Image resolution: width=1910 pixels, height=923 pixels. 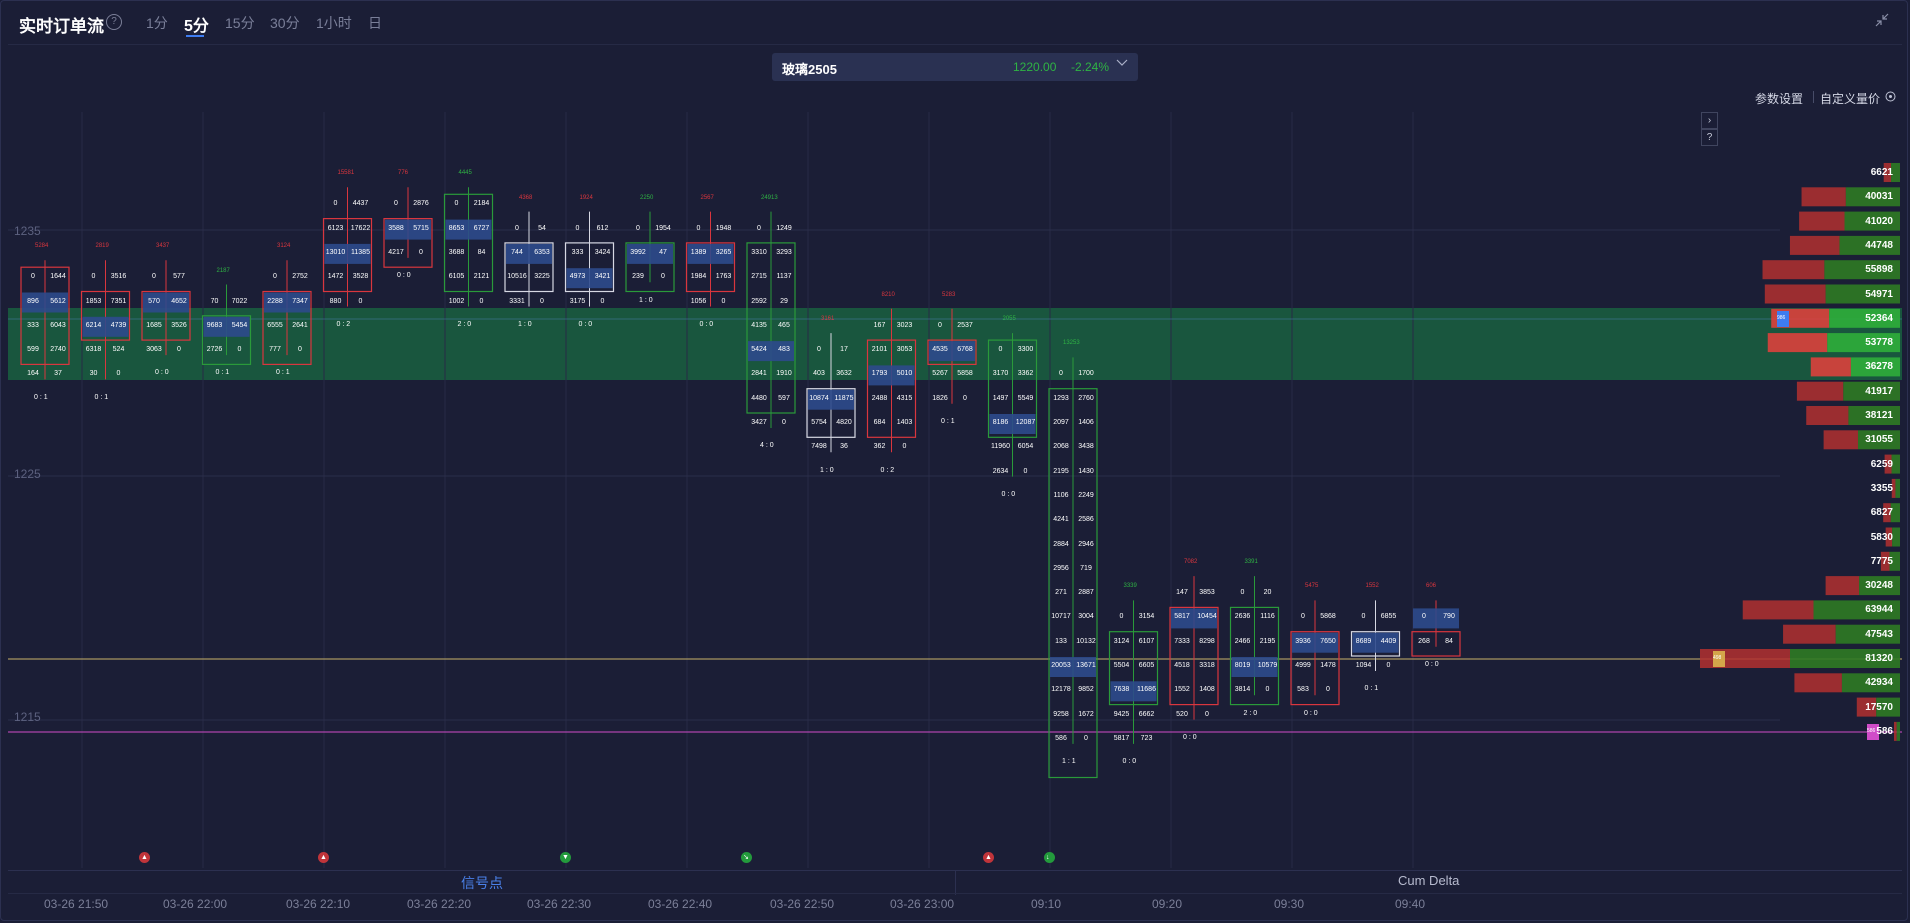 What do you see at coordinates (334, 23) in the screenshot?
I see `tab-1hour: 1小时` at bounding box center [334, 23].